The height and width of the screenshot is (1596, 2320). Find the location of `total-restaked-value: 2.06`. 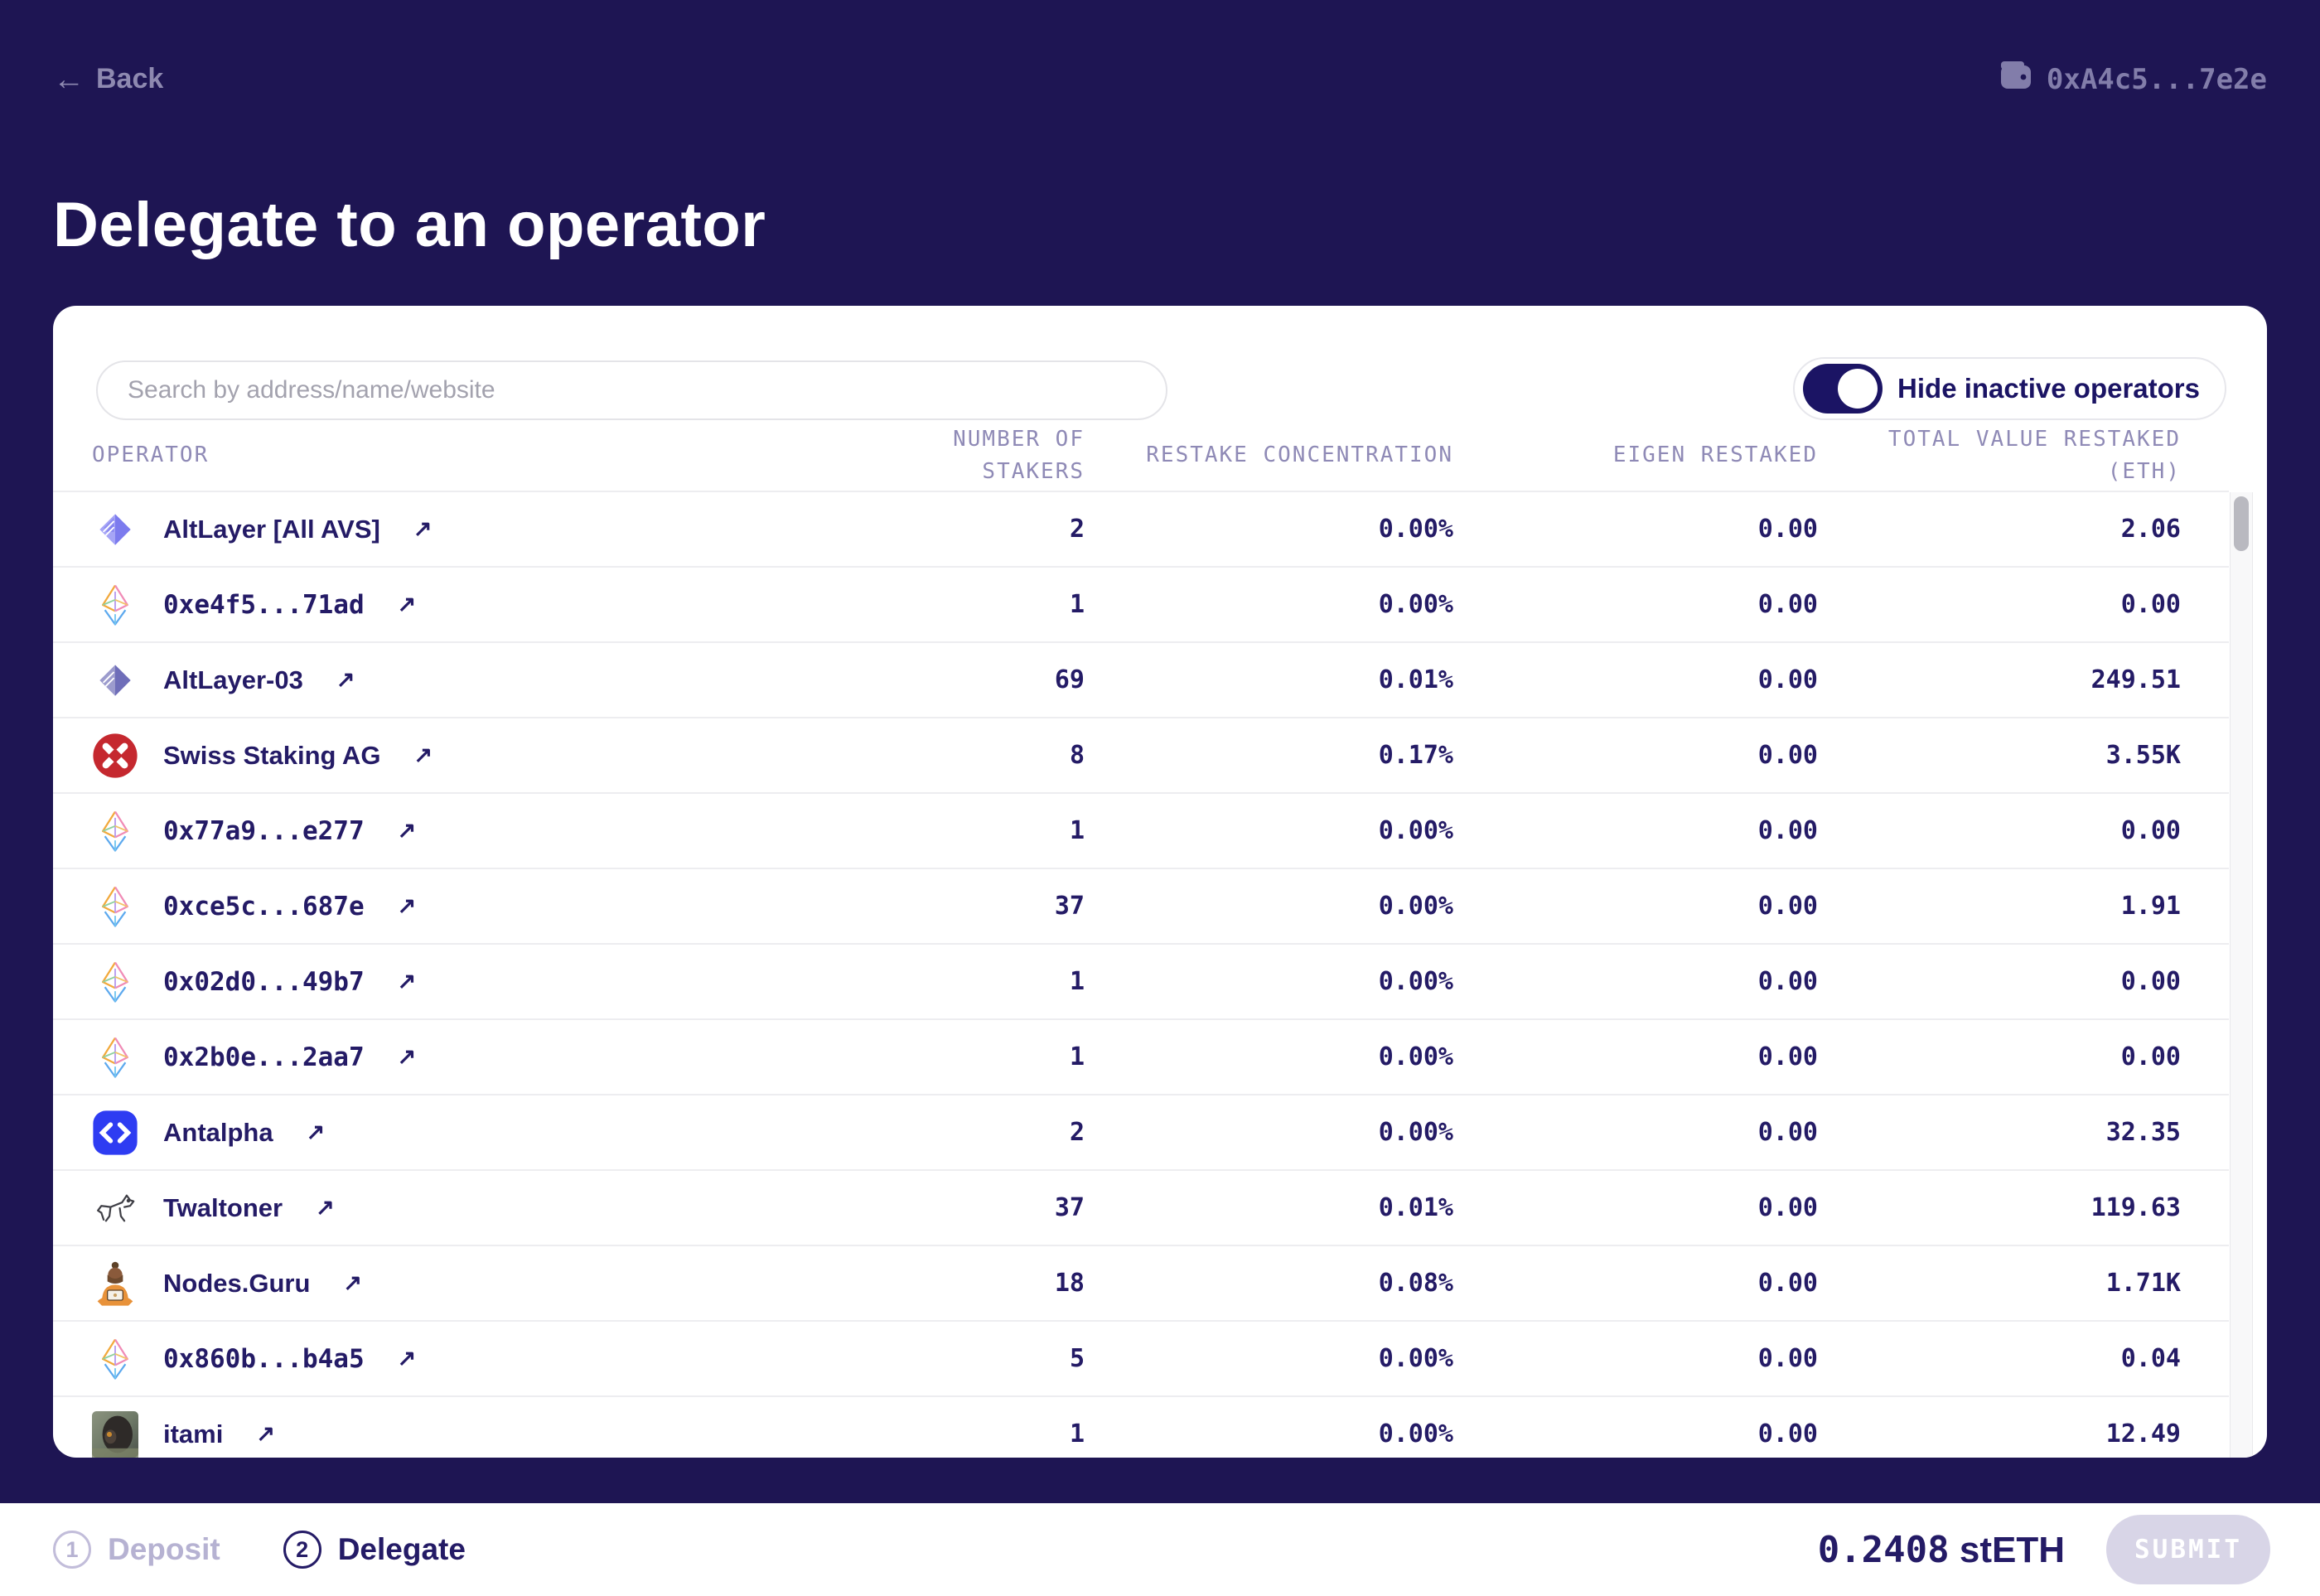

total-restaked-value: 2.06 is located at coordinates (2150, 529).